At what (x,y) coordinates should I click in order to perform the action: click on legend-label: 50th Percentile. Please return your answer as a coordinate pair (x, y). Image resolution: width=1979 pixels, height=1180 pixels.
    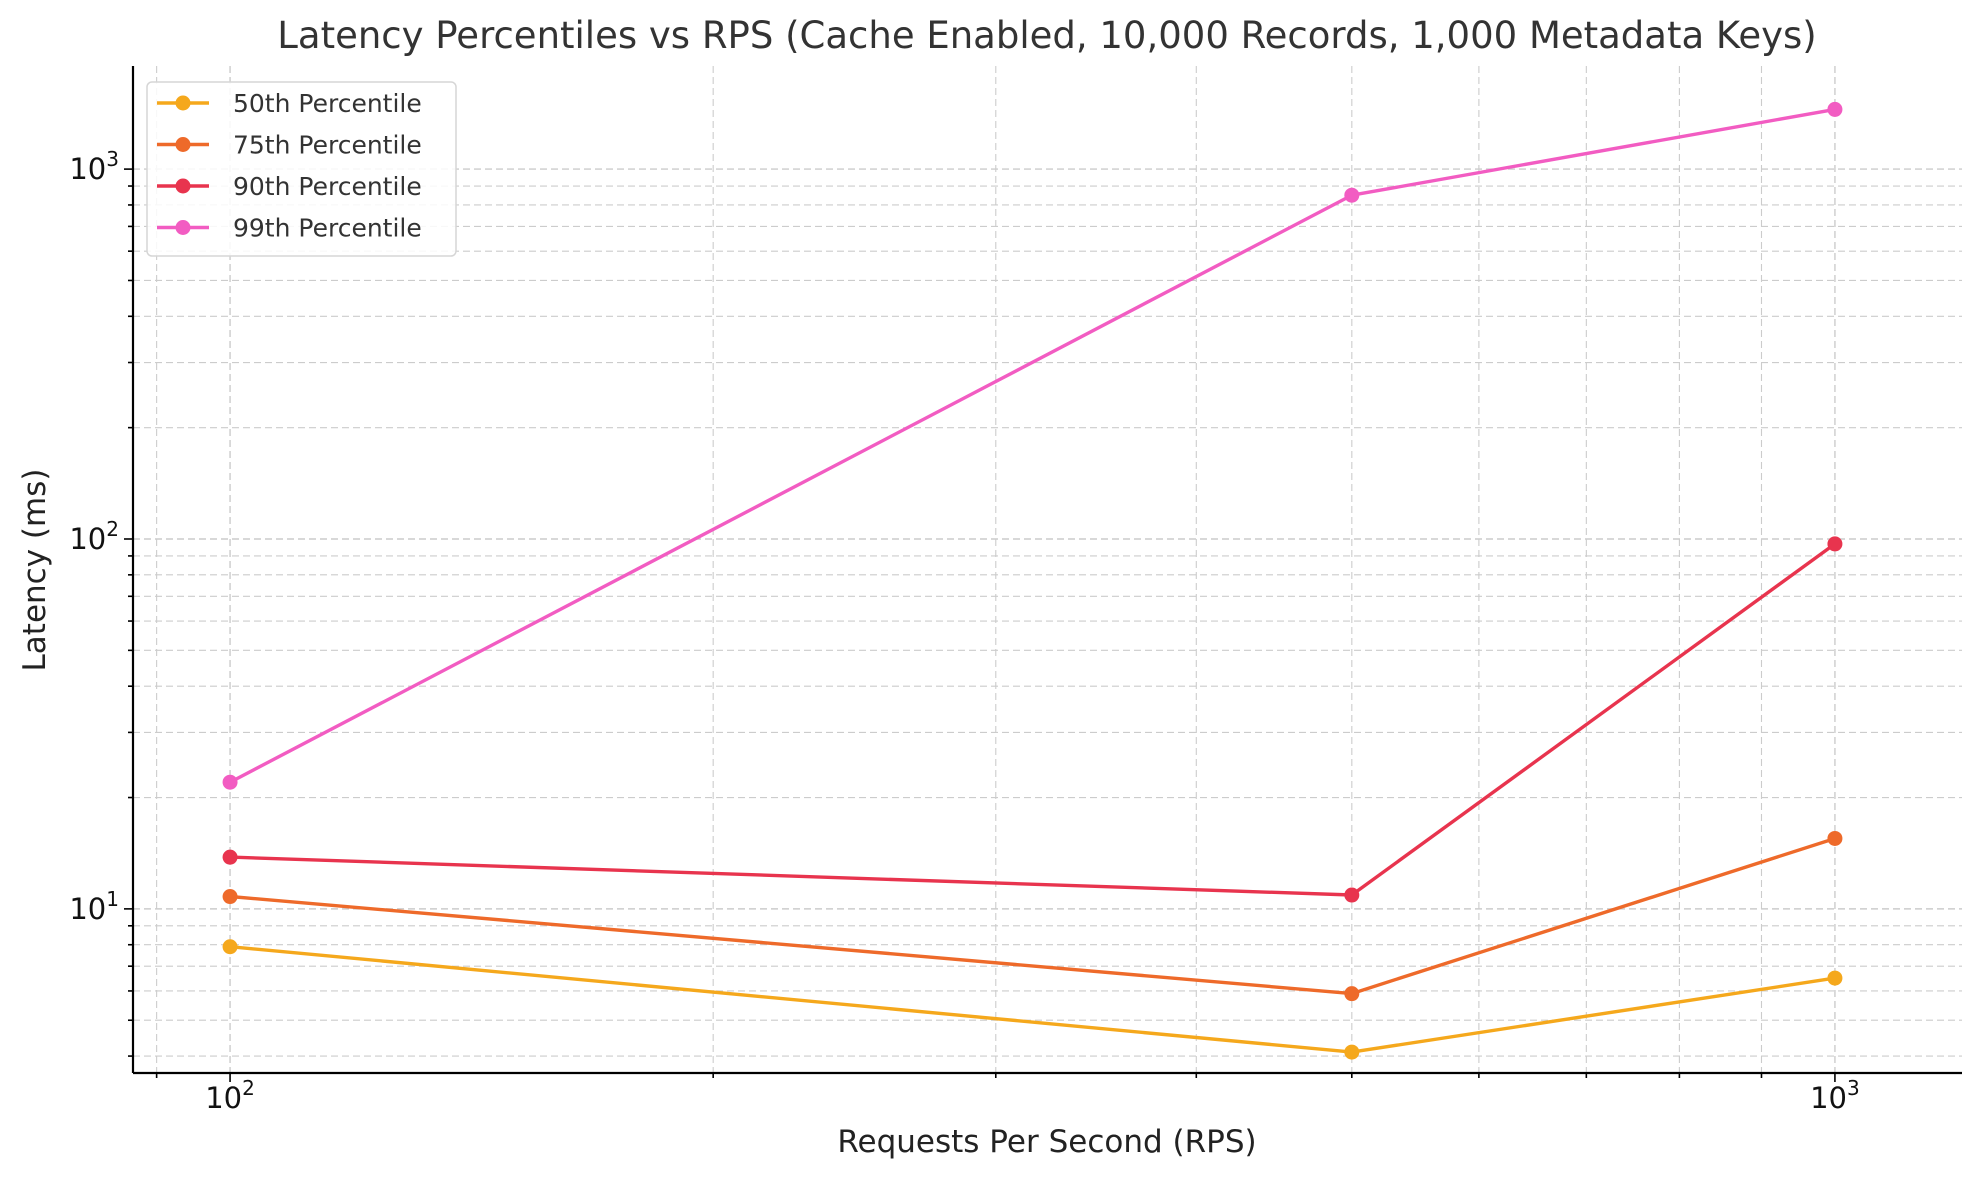
    Looking at the image, I should click on (327, 103).